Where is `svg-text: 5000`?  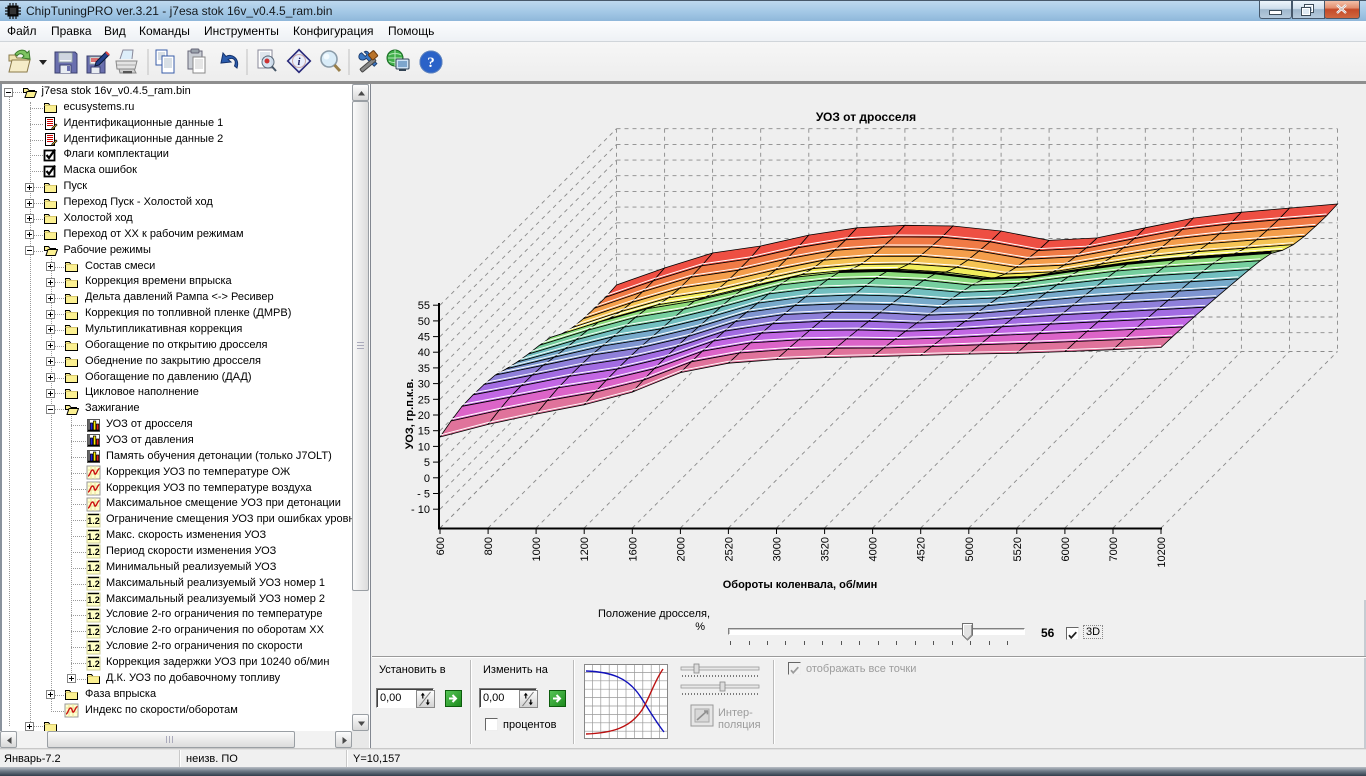 svg-text: 5000 is located at coordinates (970, 549).